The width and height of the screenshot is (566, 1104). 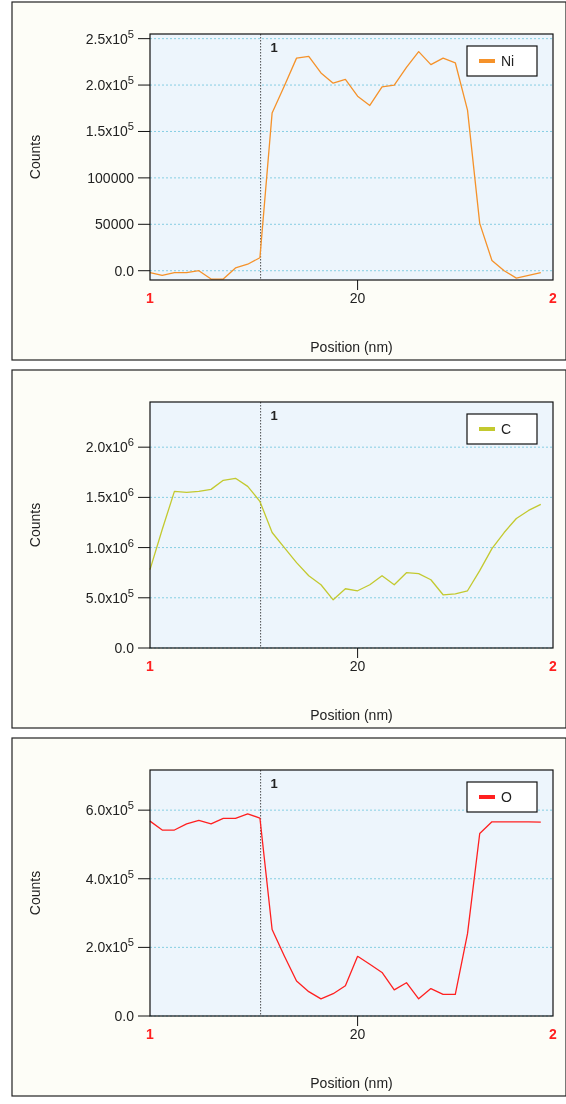 I want to click on y-tick-label: 5.0x10$^{5}$, so click(x=109, y=596).